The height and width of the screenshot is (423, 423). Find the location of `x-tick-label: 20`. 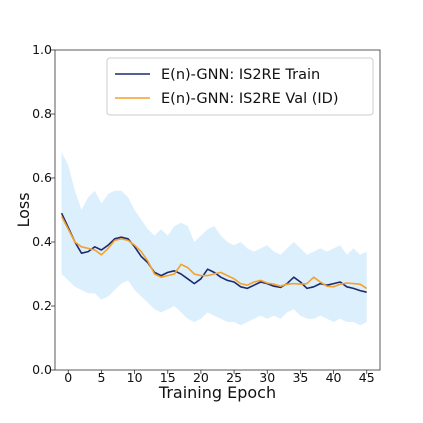

x-tick-label: 20 is located at coordinates (201, 377).